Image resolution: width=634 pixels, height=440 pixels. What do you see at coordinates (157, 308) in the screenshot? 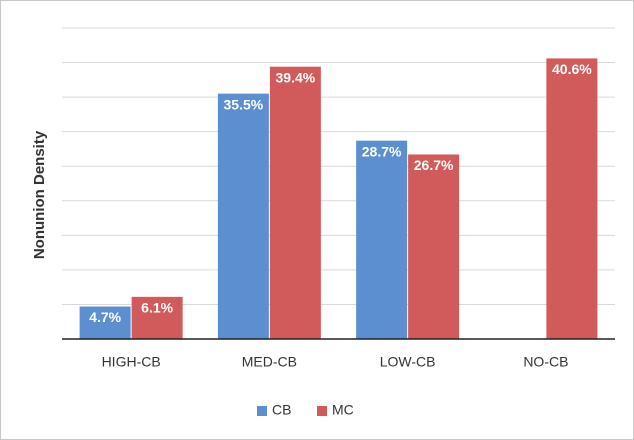
I see `data-label: 6.1%` at bounding box center [157, 308].